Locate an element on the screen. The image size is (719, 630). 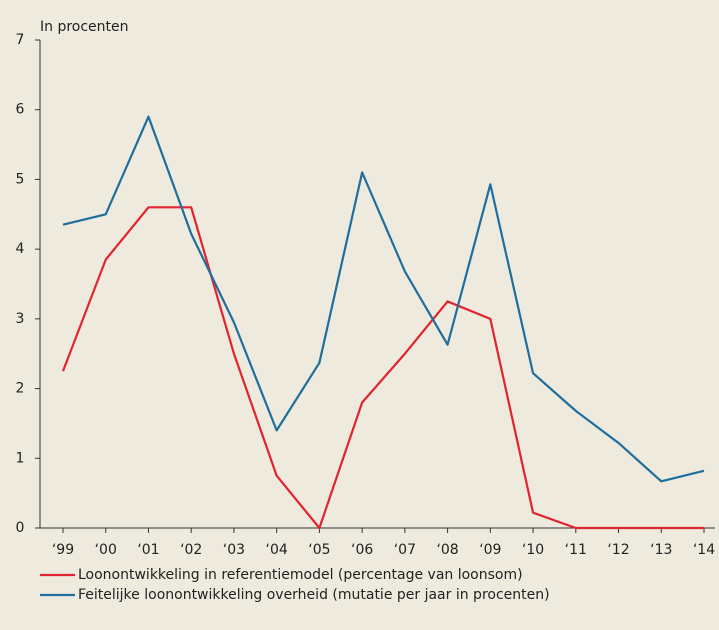
y-tick-label: 6 is located at coordinates (20, 110).